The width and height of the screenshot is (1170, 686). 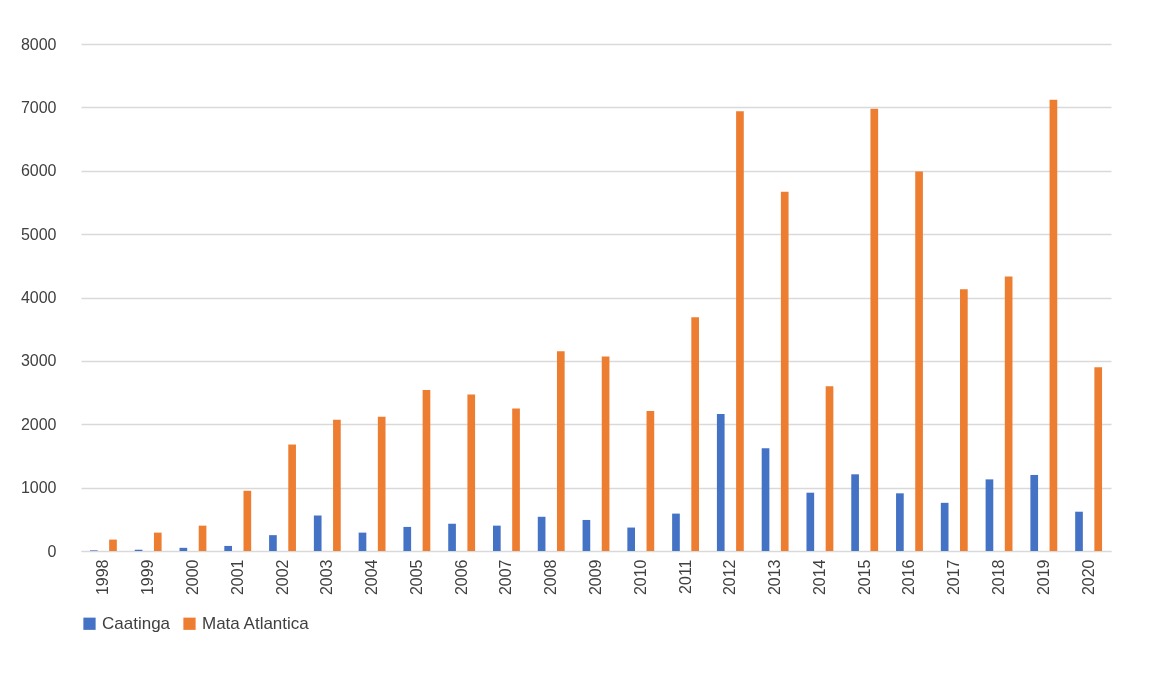 What do you see at coordinates (551, 577) in the screenshot?
I see `x-tick-label: 2008` at bounding box center [551, 577].